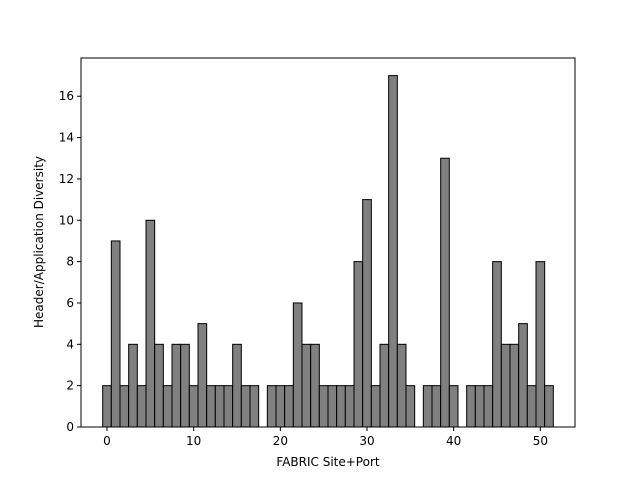  Describe the element at coordinates (66, 179) in the screenshot. I see `y-tick-label: 12` at that location.